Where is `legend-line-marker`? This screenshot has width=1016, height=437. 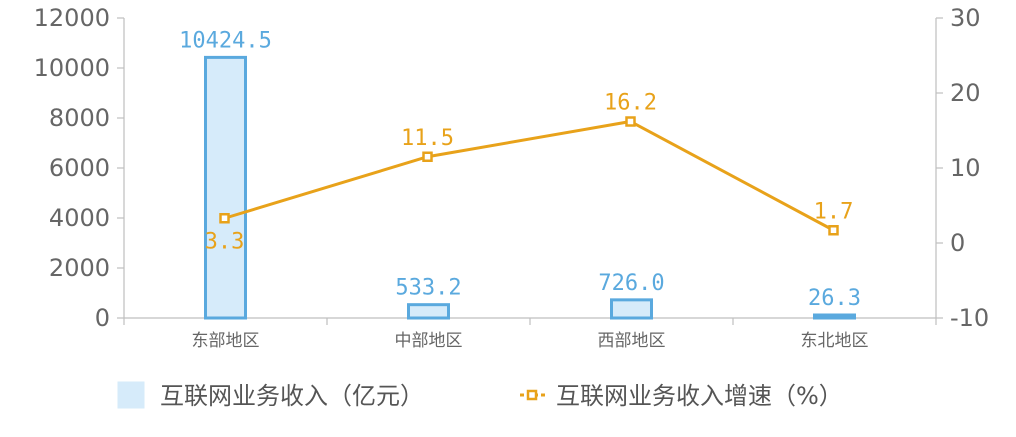
legend-line-marker is located at coordinates (532, 395).